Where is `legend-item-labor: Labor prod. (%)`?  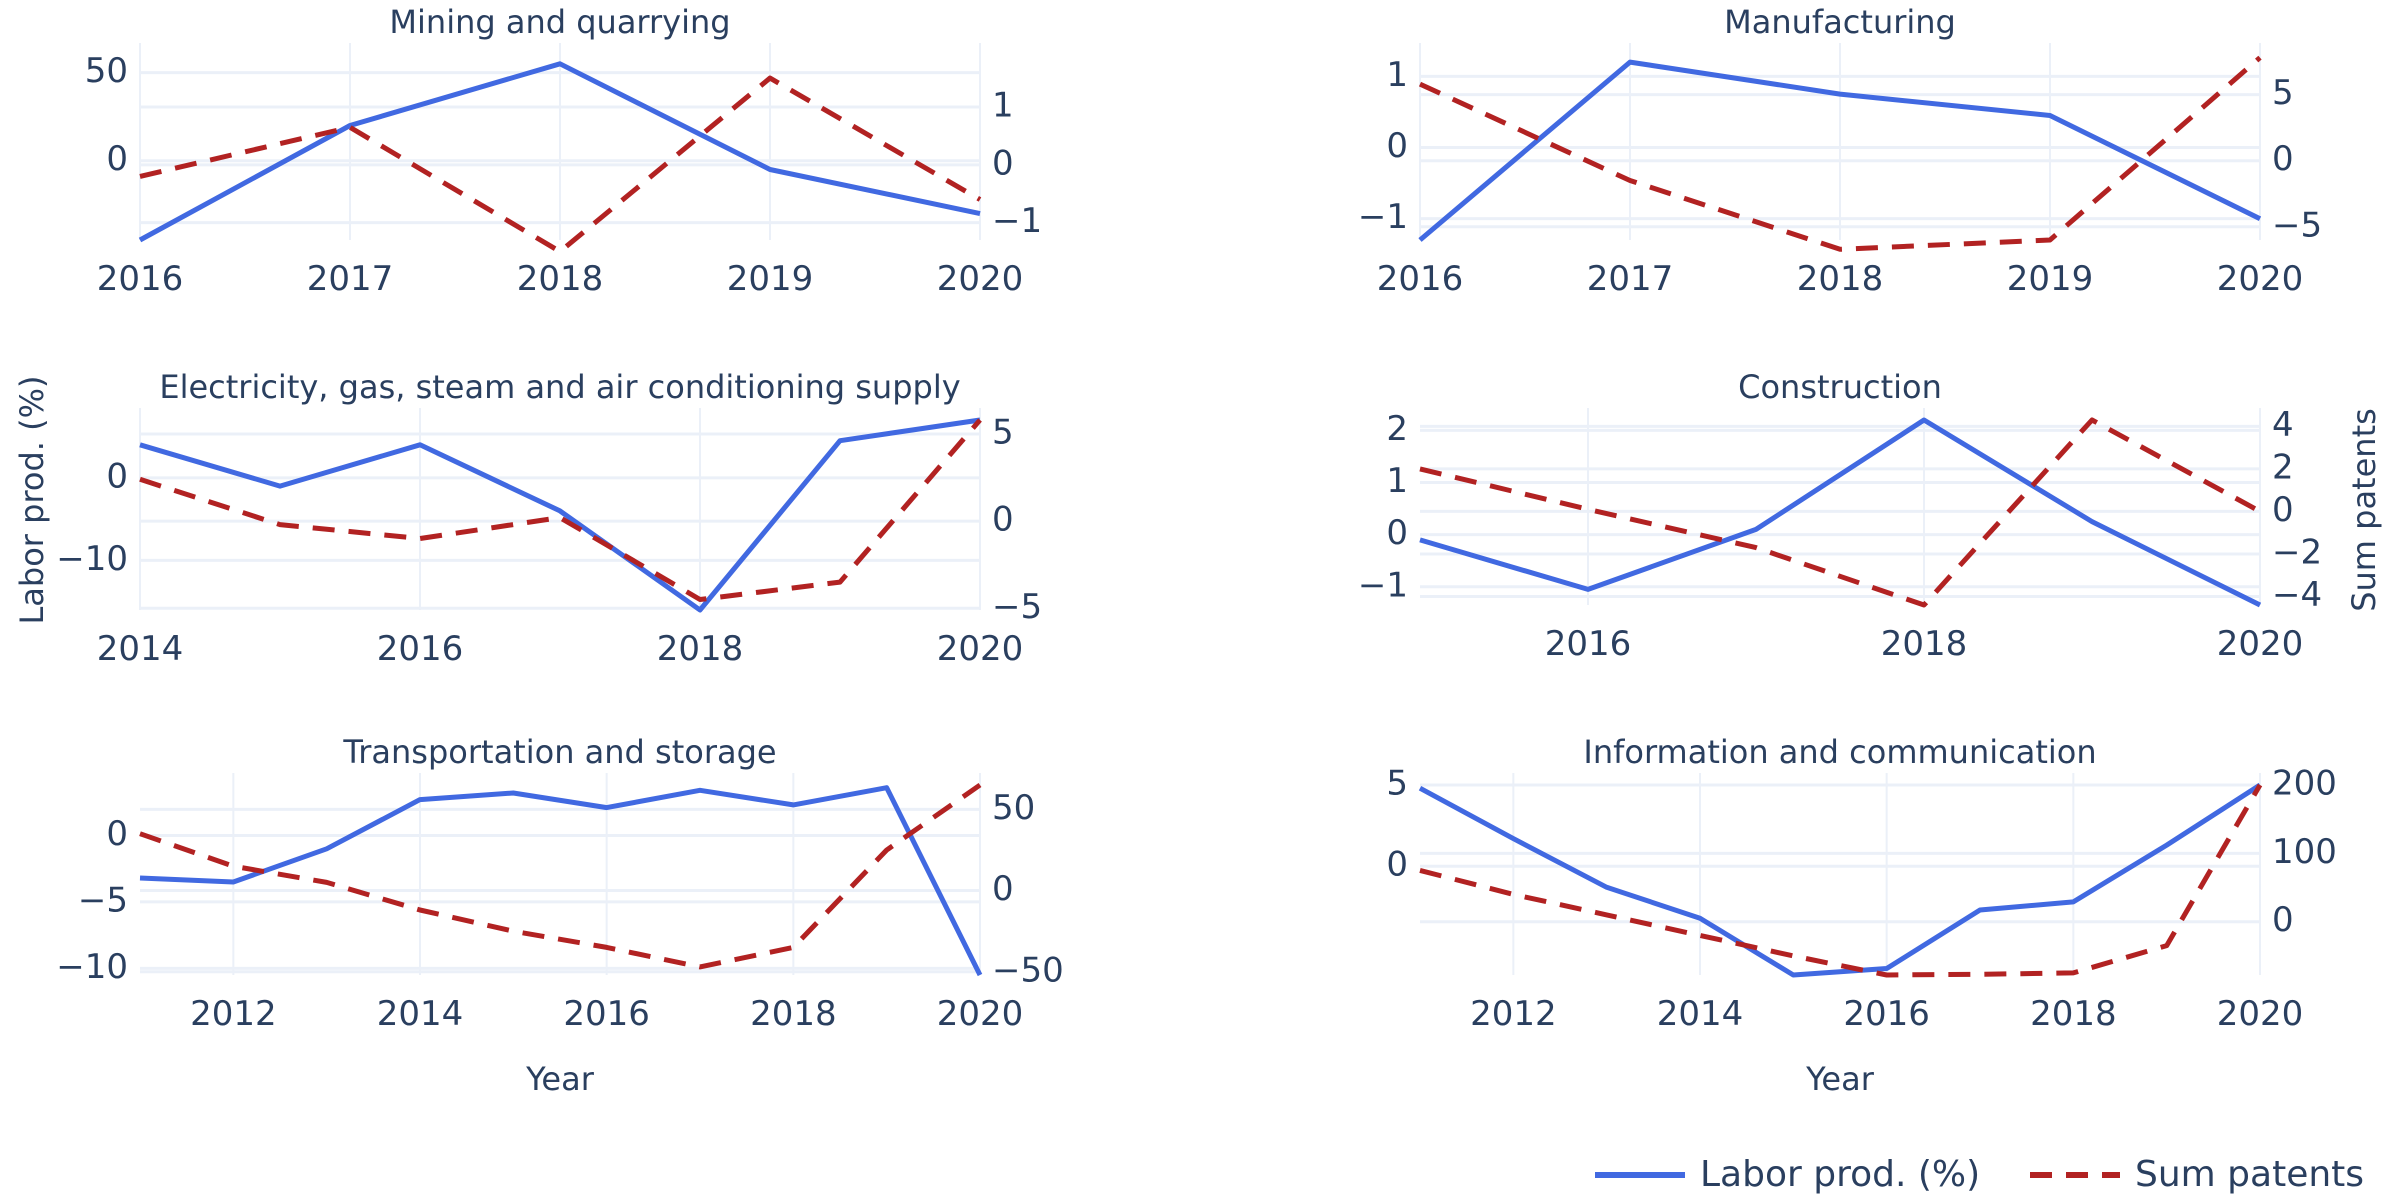
legend-item-labor: Labor prod. (%) is located at coordinates (1787, 1174).